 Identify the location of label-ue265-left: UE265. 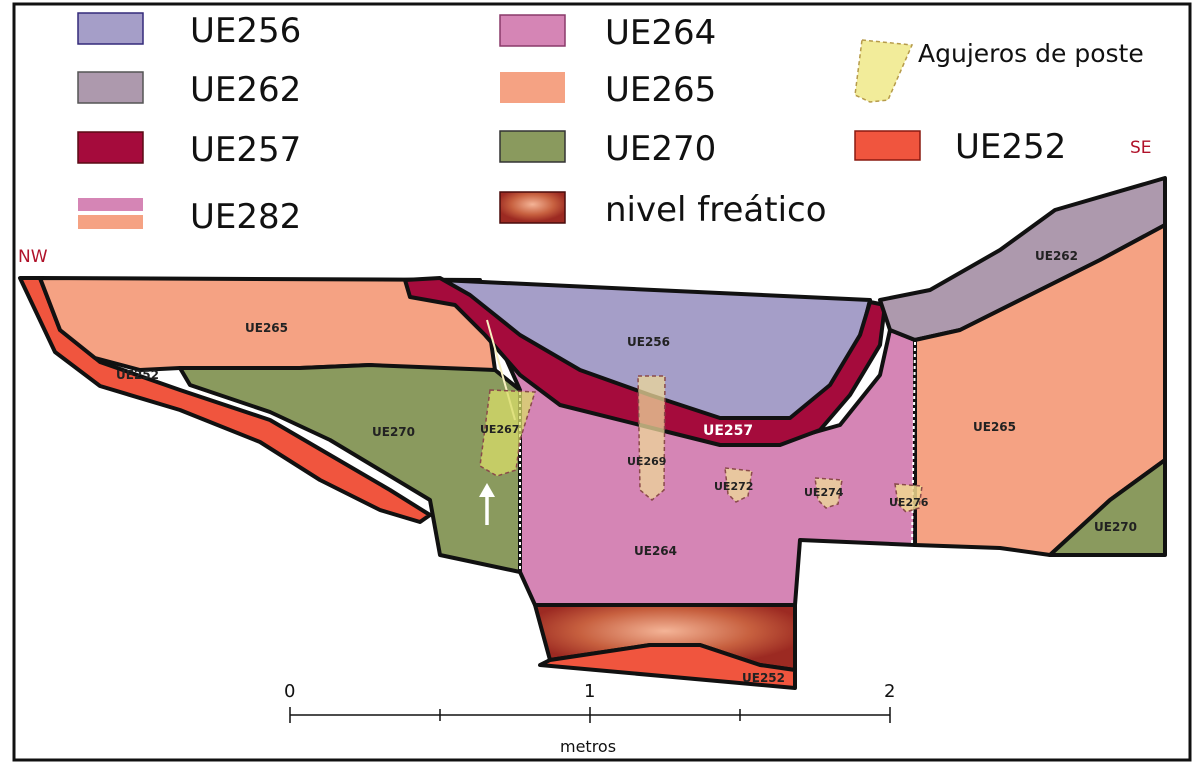
(266, 328).